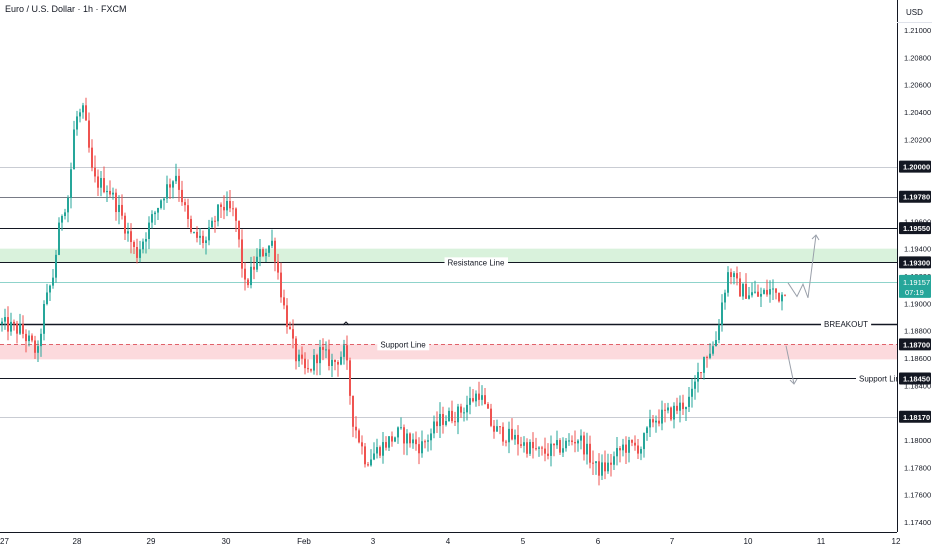 This screenshot has width=932, height=550. I want to click on axis-label-level-support: 1.18700, so click(915, 344).